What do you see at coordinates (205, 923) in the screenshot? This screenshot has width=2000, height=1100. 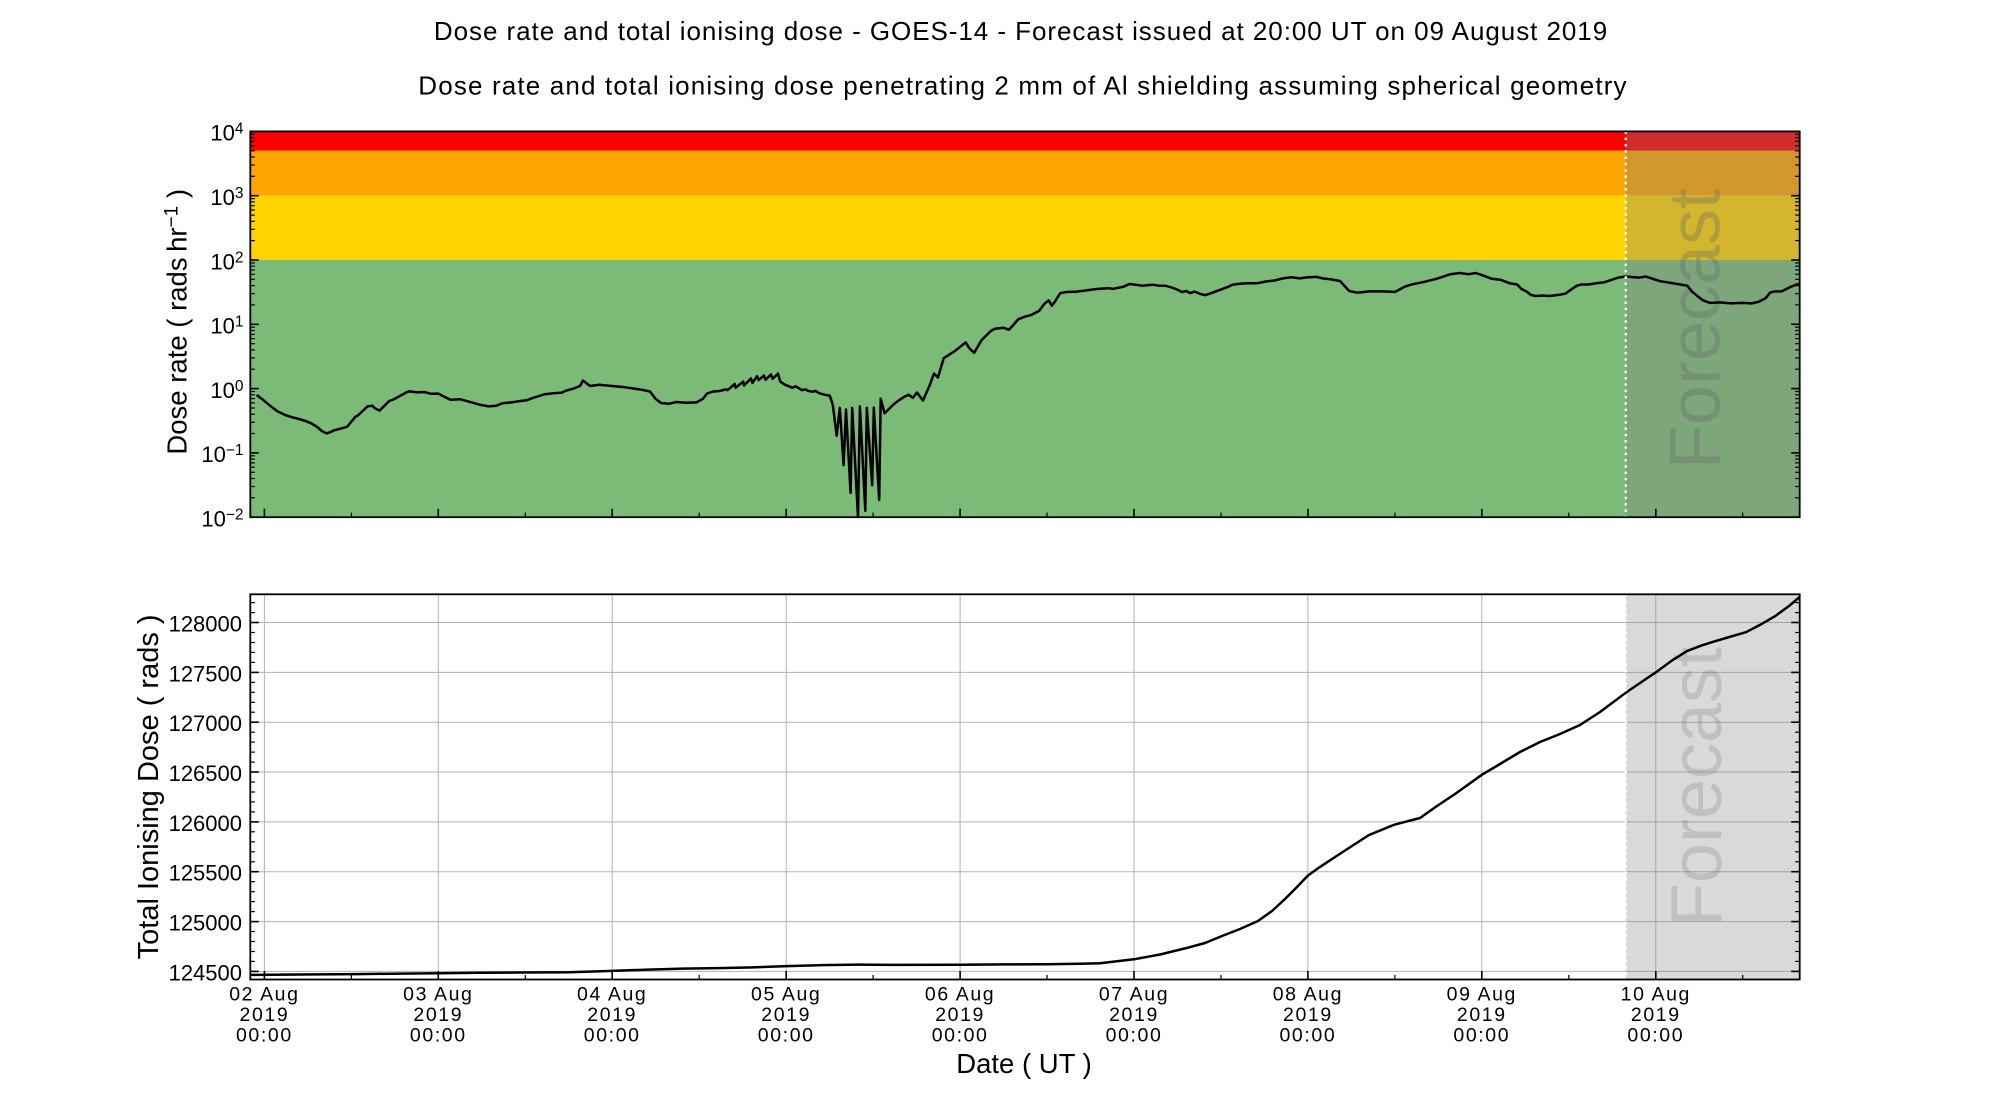 I see `svg-text: 125000` at bounding box center [205, 923].